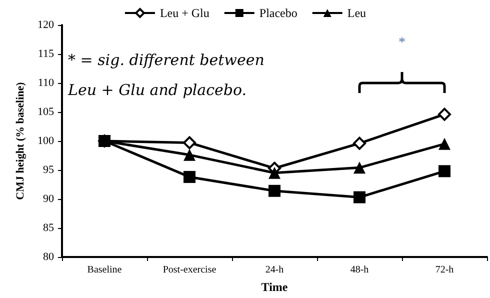 The height and width of the screenshot is (298, 490). What do you see at coordinates (46, 83) in the screenshot?
I see `y-tick-label: 110` at bounding box center [46, 83].